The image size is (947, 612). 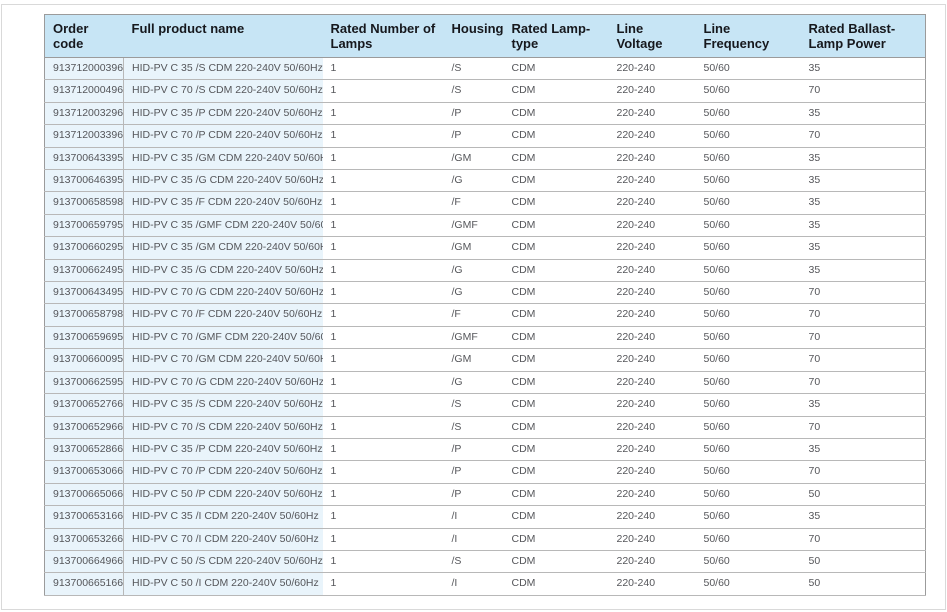 I want to click on power-cell: 50, so click(x=863, y=495).